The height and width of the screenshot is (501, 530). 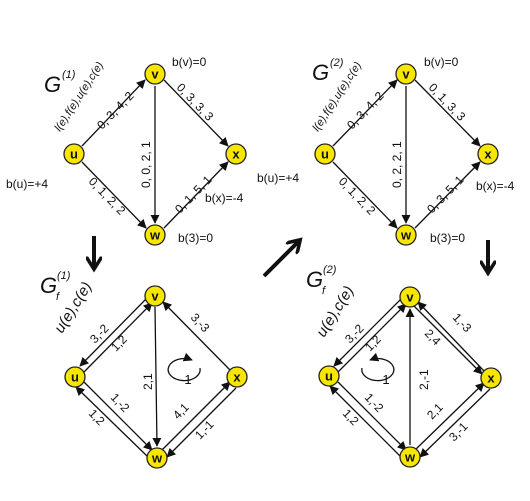 I want to click on edge-label-x-w: 3,-1, so click(x=458, y=431).